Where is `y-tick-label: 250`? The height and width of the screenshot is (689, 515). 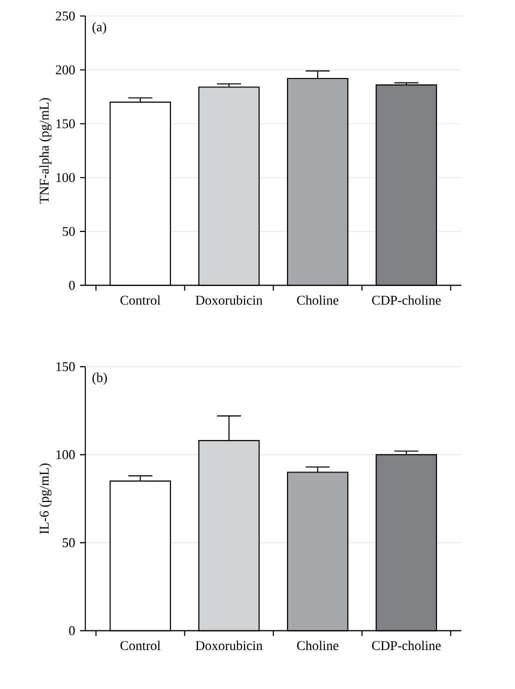
y-tick-label: 250 is located at coordinates (65, 15).